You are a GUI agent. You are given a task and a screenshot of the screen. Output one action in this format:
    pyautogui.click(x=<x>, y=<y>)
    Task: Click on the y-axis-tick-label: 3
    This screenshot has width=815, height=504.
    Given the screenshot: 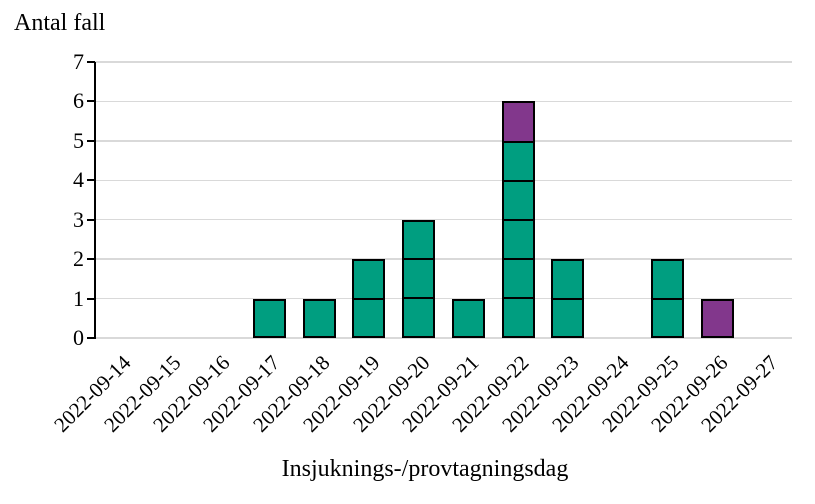 What is the action you would take?
    pyautogui.click(x=78, y=219)
    